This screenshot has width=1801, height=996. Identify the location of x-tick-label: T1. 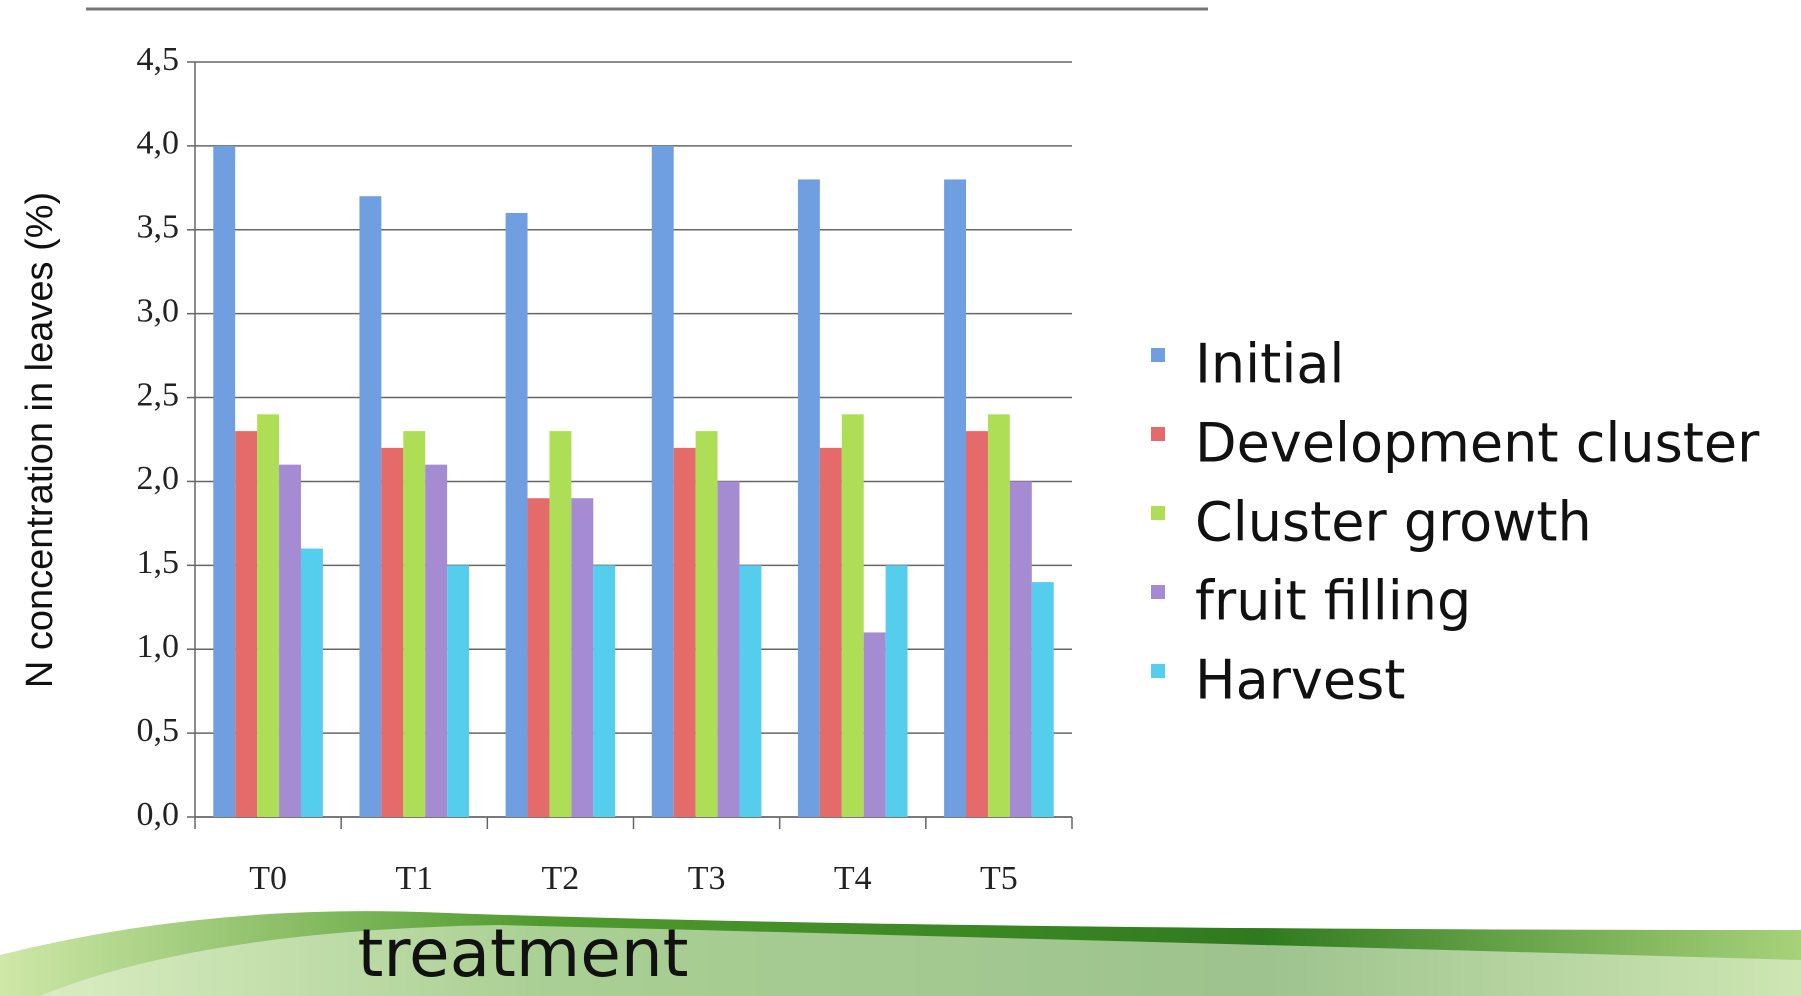
(414, 878).